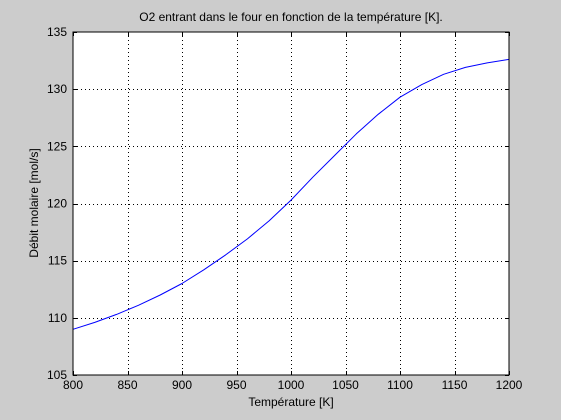 This screenshot has height=420, width=561. Describe the element at coordinates (236, 385) in the screenshot. I see `x-tick-label: 950` at that location.